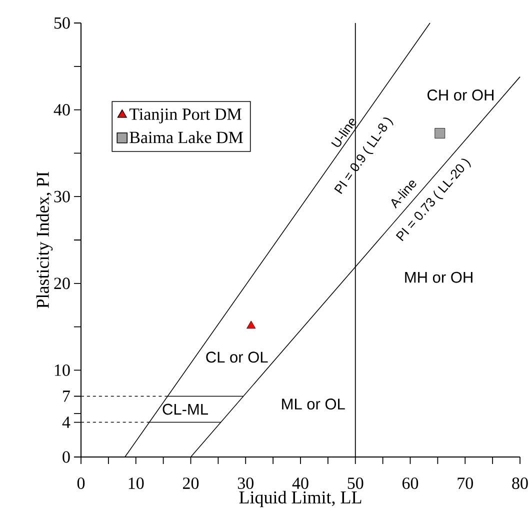 Image resolution: width=532 pixels, height=520 pixels. What do you see at coordinates (66, 457) in the screenshot?
I see `y-tick-label: 0` at bounding box center [66, 457].